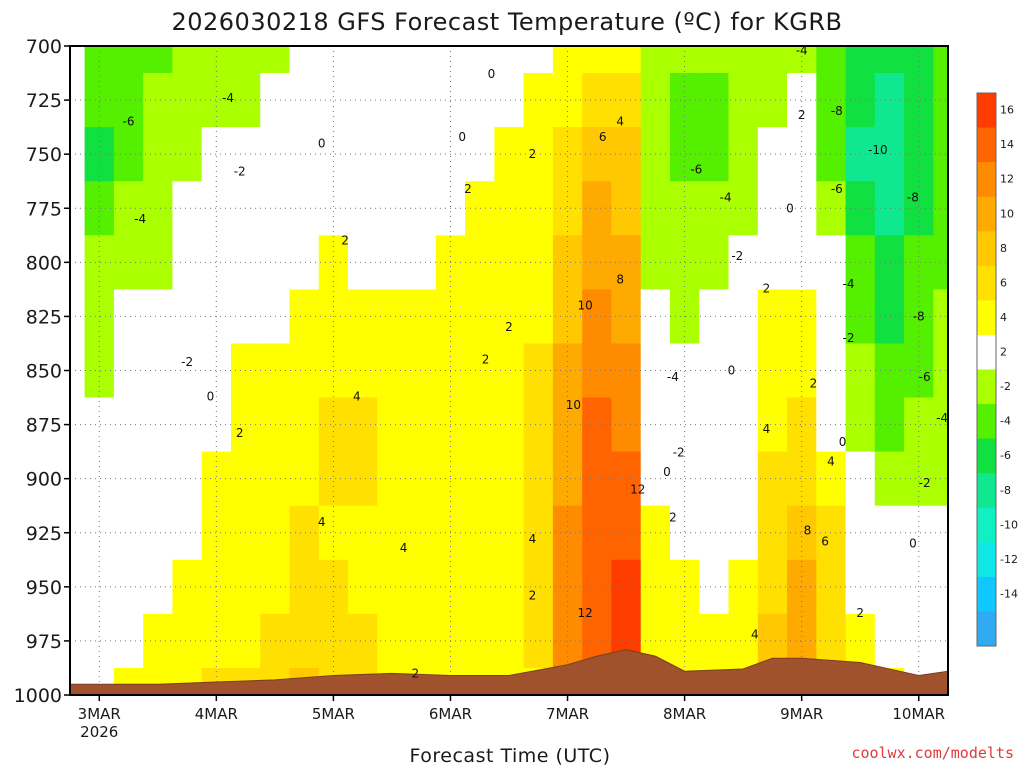 This screenshot has width=1024, height=768. Describe the element at coordinates (808, 531) in the screenshot. I see `contour-label: 8` at that location.